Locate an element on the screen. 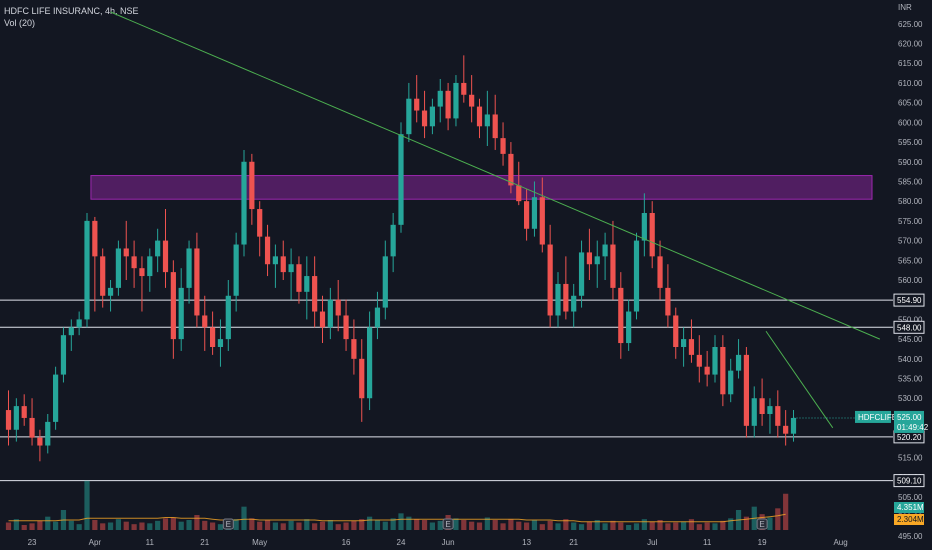 The image size is (932, 550). time-axis-bg is located at coordinates (446, 541).